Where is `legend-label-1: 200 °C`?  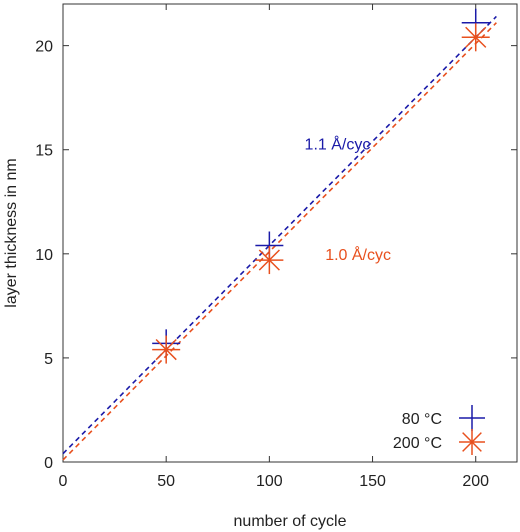 legend-label-1: 200 °C is located at coordinates (417, 443).